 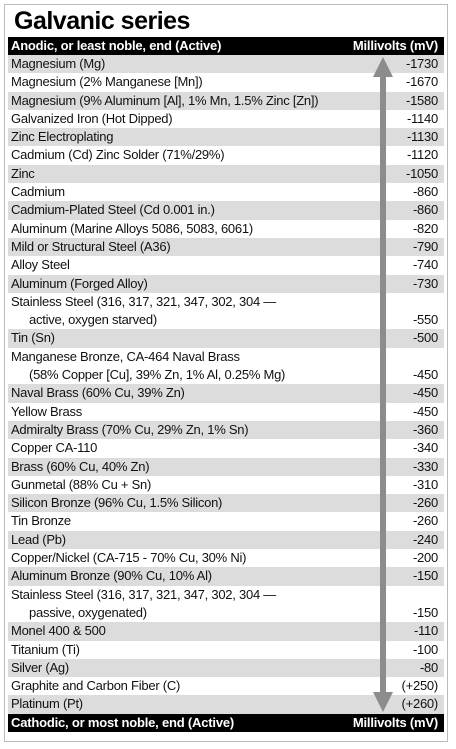 I want to click on material-line: Zinc Electroplating, so click(x=62, y=137).